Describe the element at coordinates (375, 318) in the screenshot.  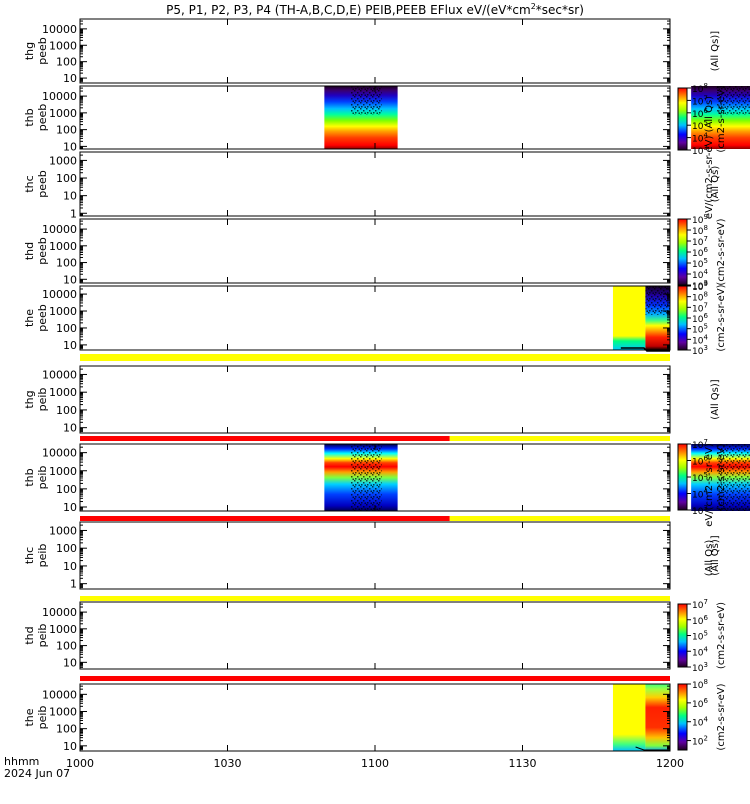
I see `panel-frame-the-peeb` at that location.